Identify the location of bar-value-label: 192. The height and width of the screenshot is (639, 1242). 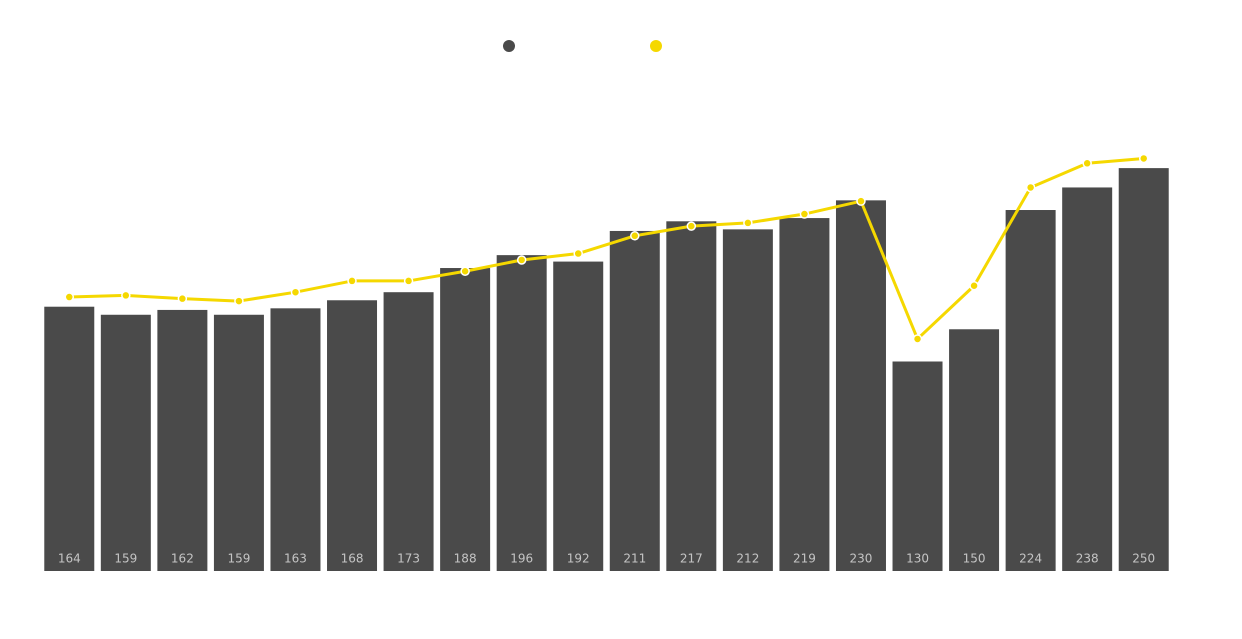
(578, 559).